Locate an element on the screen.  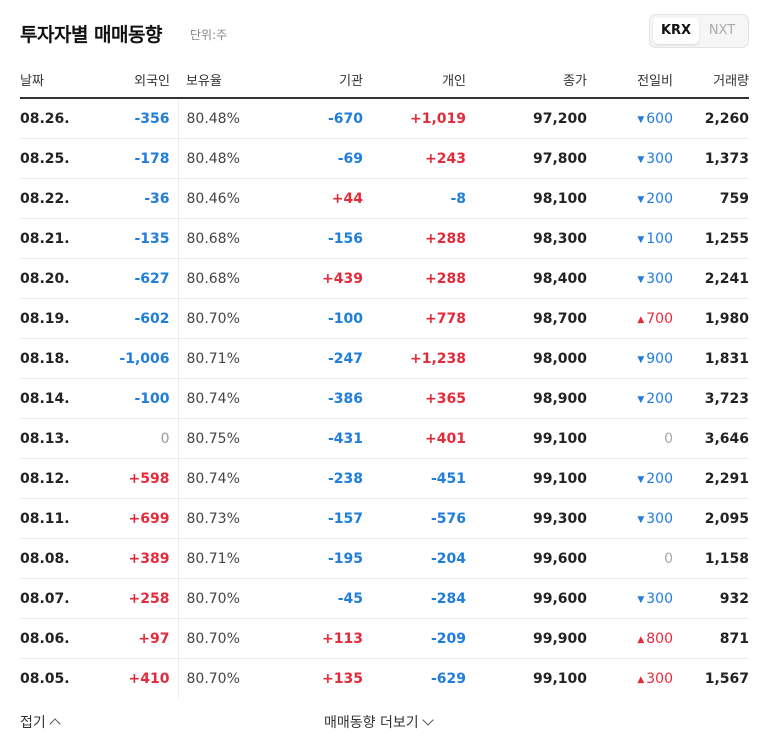
volume-cell: 1,567 is located at coordinates (726, 678).